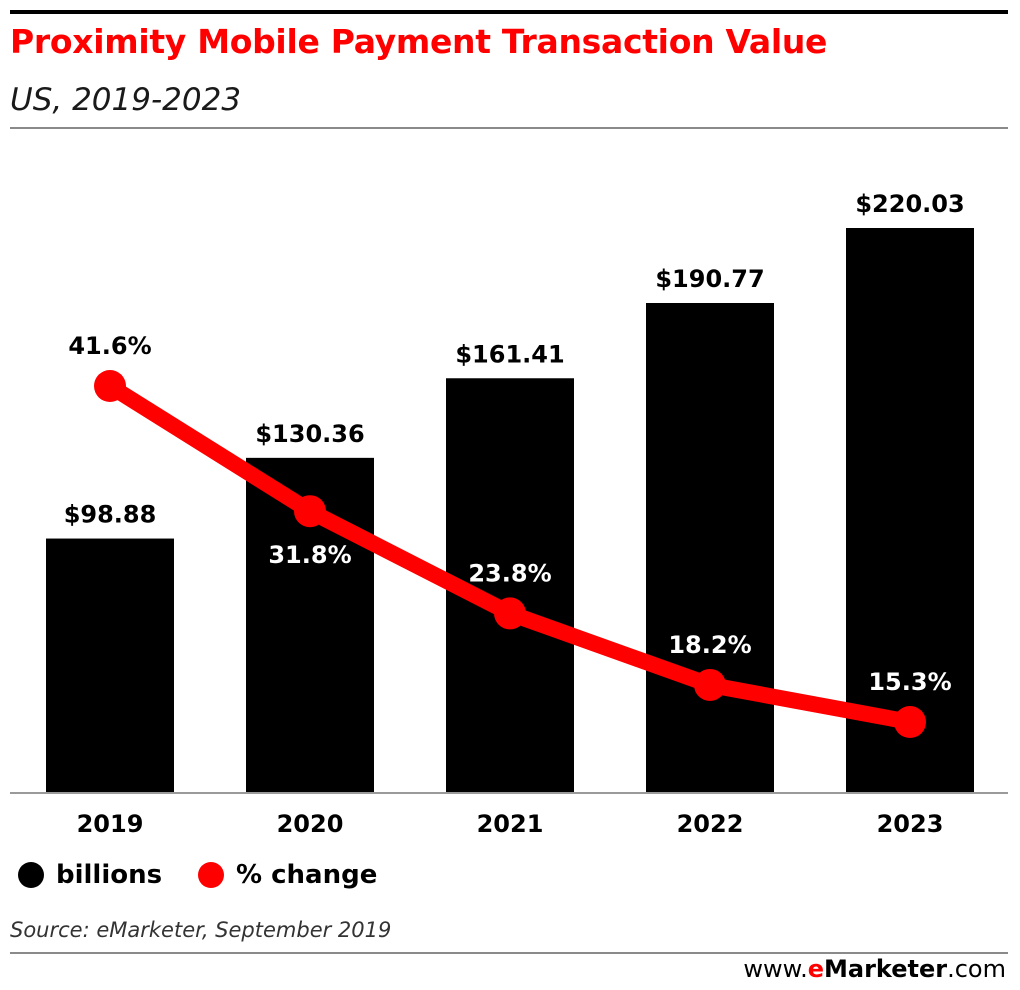 This screenshot has width=1020, height=990. I want to click on x-tick-2022: 2022, so click(710, 824).